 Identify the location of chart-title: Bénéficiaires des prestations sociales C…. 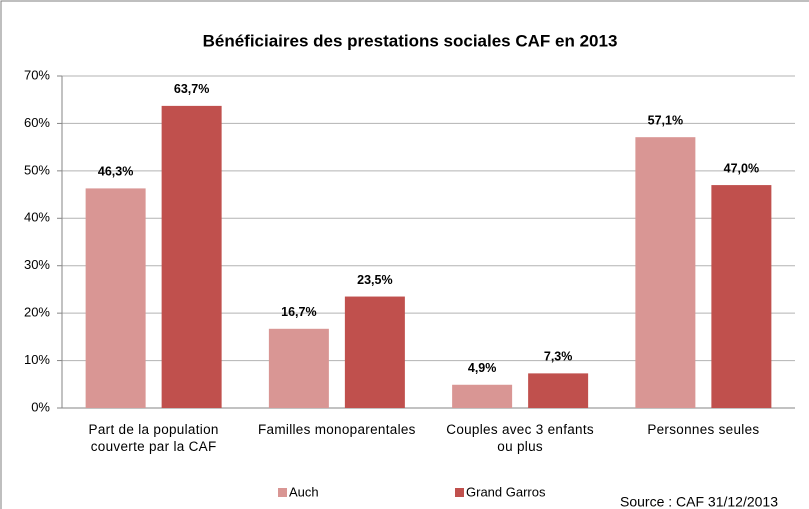
(410, 40).